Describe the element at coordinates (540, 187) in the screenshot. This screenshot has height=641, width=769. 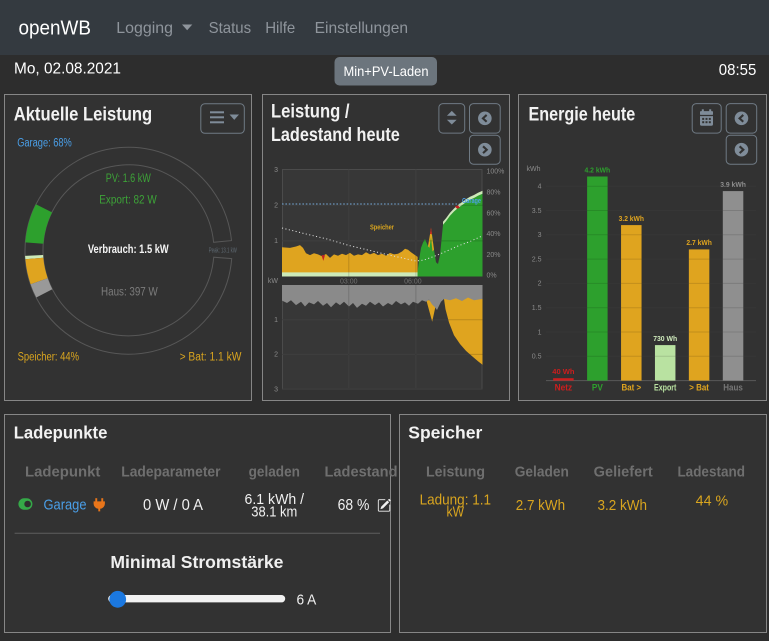
I see `svg-text: 4` at that location.